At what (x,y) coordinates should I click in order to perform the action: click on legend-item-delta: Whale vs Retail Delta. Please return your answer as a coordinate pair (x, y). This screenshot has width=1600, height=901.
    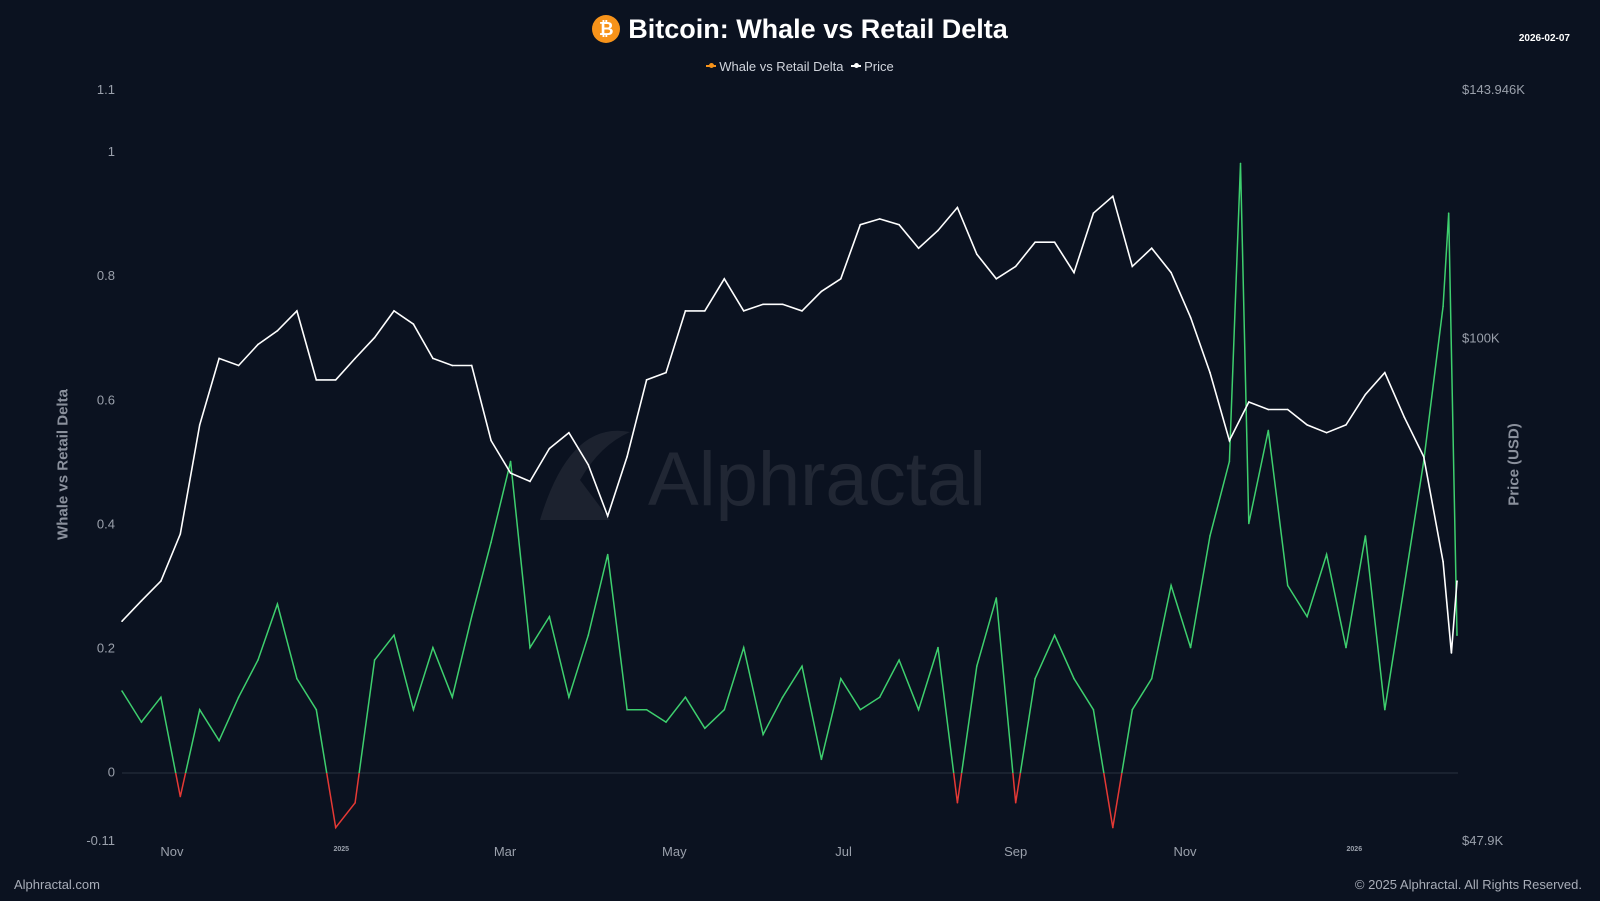
    Looking at the image, I should click on (775, 66).